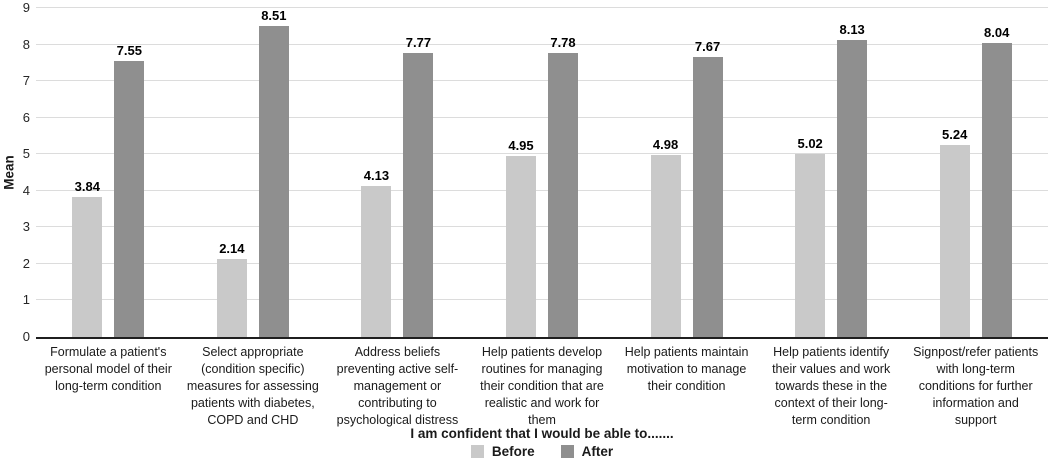 The image size is (1050, 462). I want to click on gridline-y4, so click(542, 190).